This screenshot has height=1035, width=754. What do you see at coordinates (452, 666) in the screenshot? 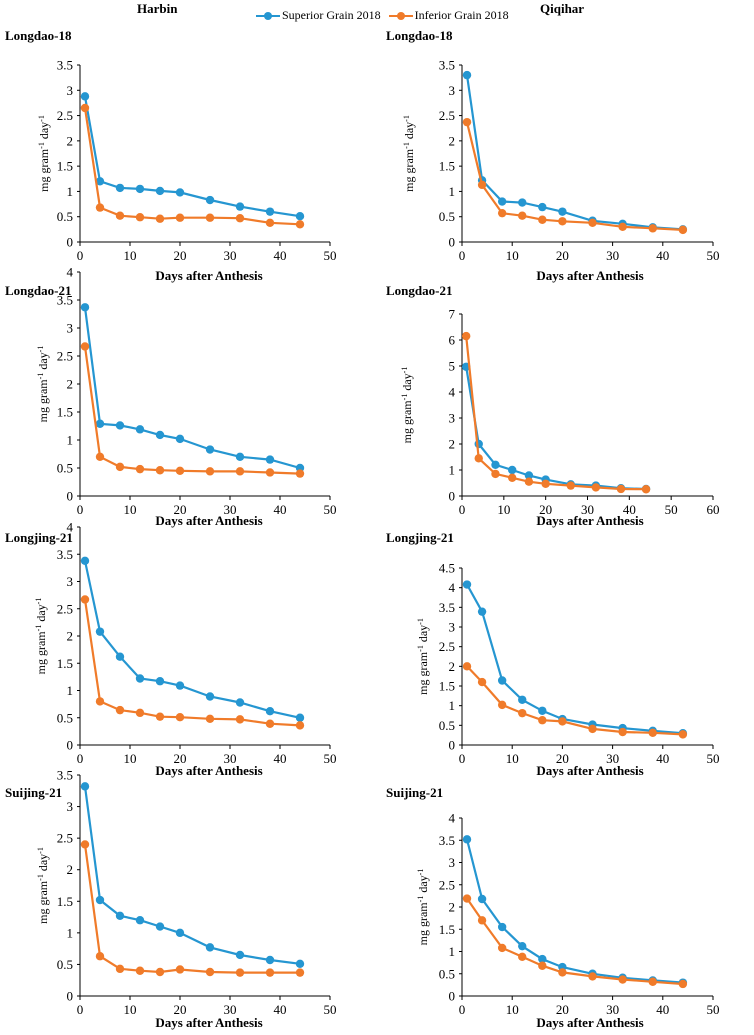
I see `chart-6-y-tick-label: 2` at bounding box center [452, 666].